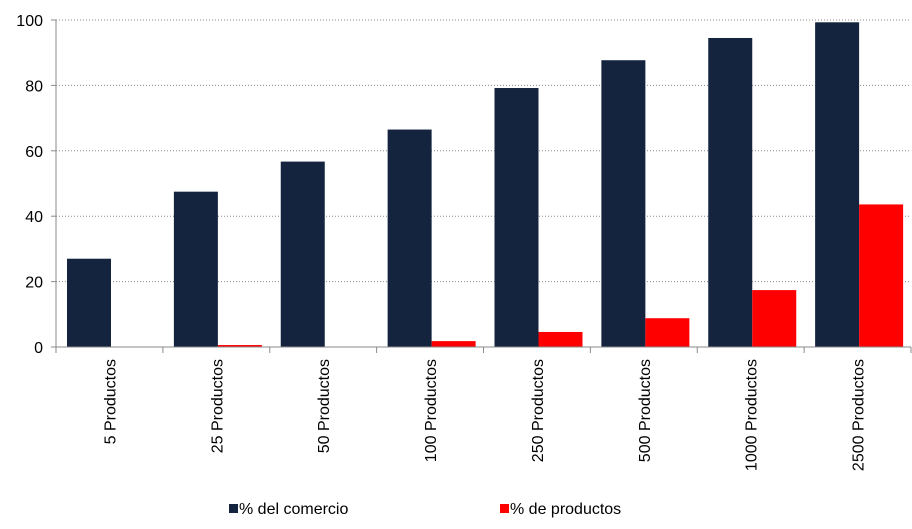 This screenshot has height=529, width=912. Describe the element at coordinates (34, 86) in the screenshot. I see `y-tick-label: 80` at that location.